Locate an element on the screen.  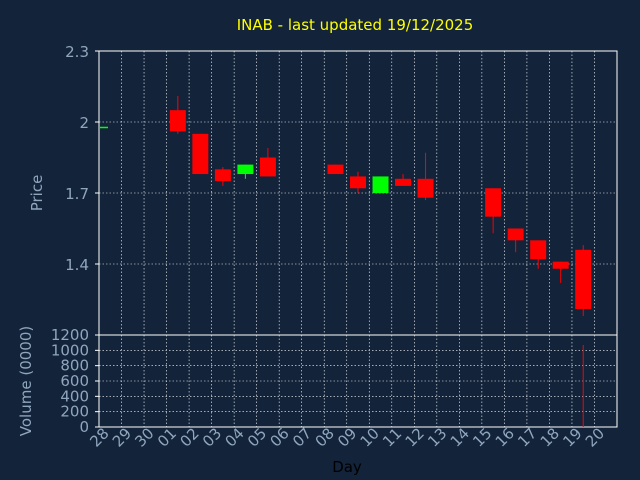
volume-axis-label: Volume (0000) is located at coordinates (26, 381).